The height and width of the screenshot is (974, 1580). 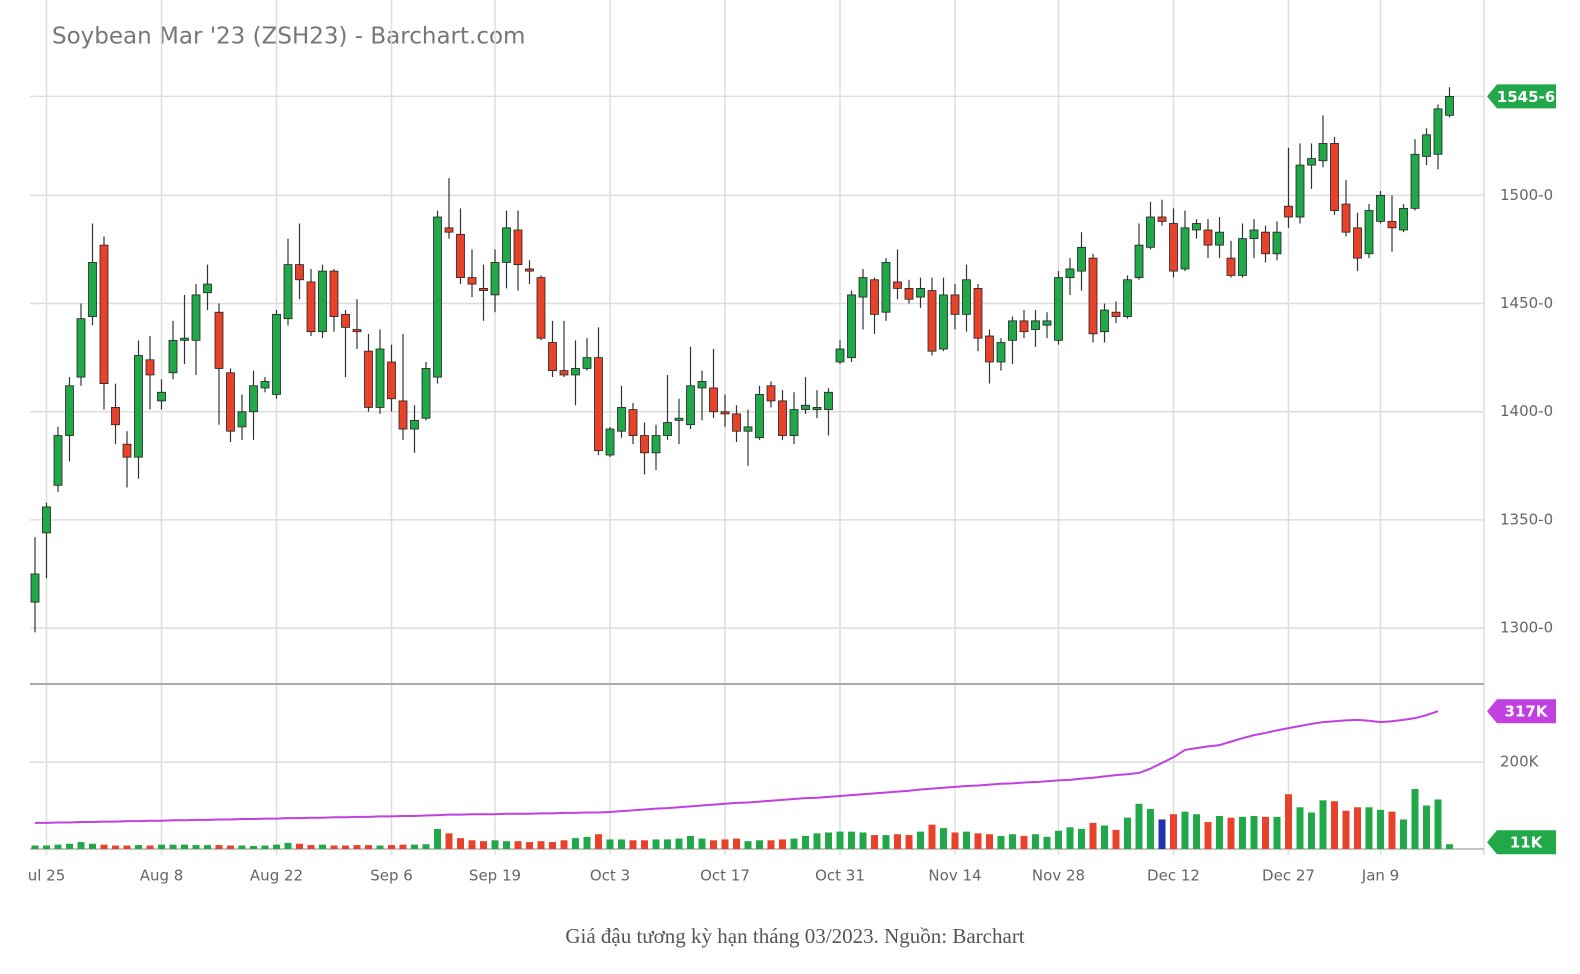 I want to click on y-tick-label: 1300-0, so click(x=1526, y=628).